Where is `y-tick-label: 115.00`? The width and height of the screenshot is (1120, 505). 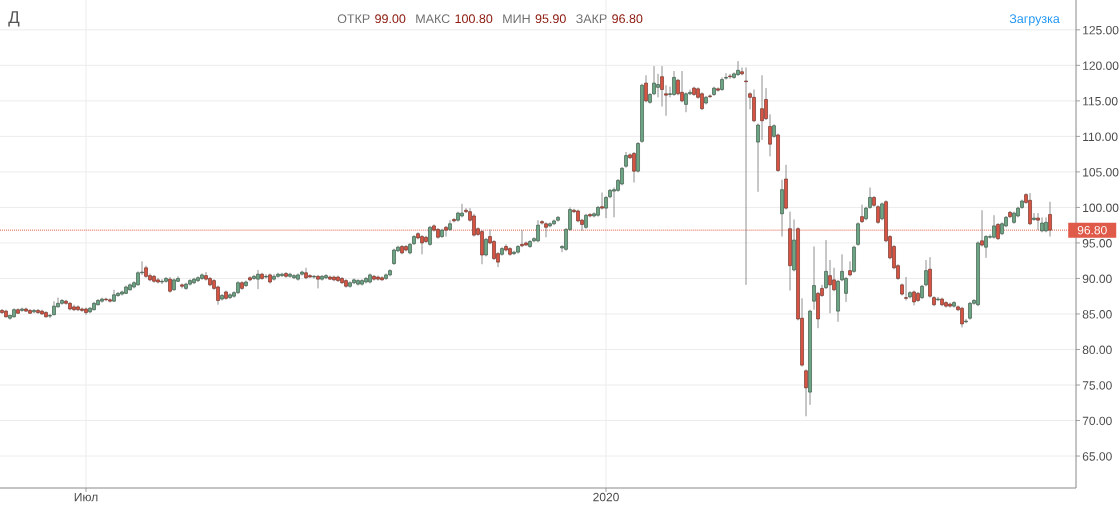 y-tick-label: 115.00 is located at coordinates (1100, 101).